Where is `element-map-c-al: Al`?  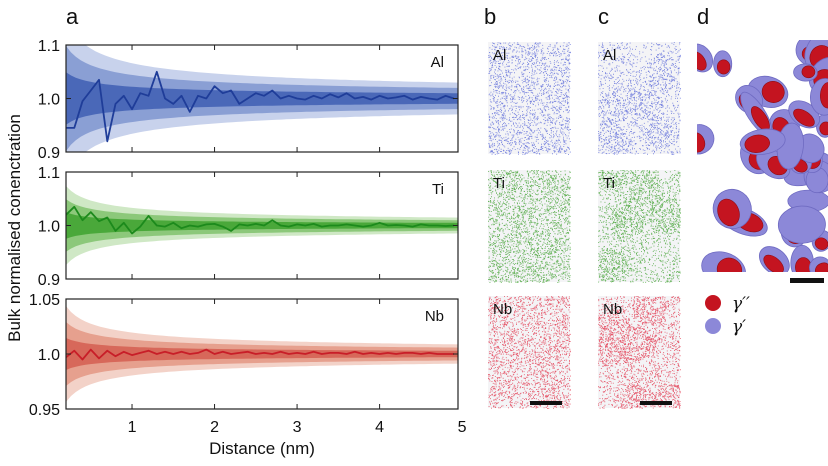
element-map-c-al: Al is located at coordinates (639, 98).